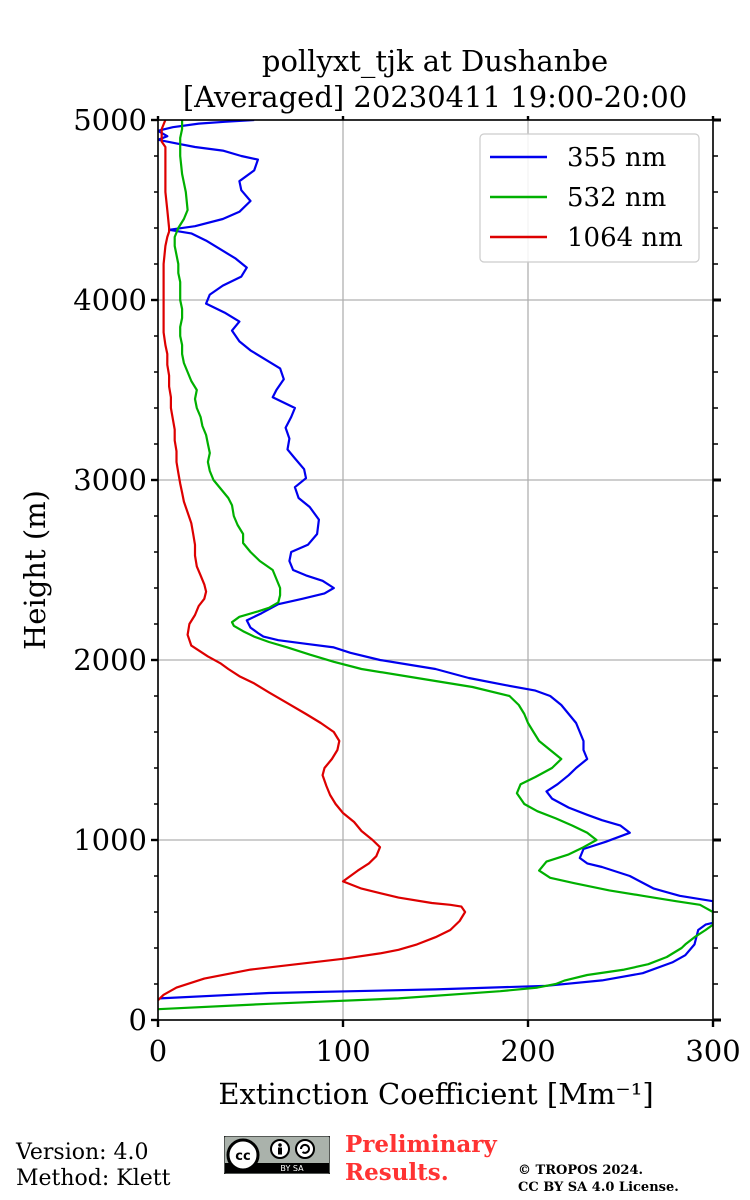  I want to click on legend: 355 nm 532 nm 1064 nm, so click(589, 198).